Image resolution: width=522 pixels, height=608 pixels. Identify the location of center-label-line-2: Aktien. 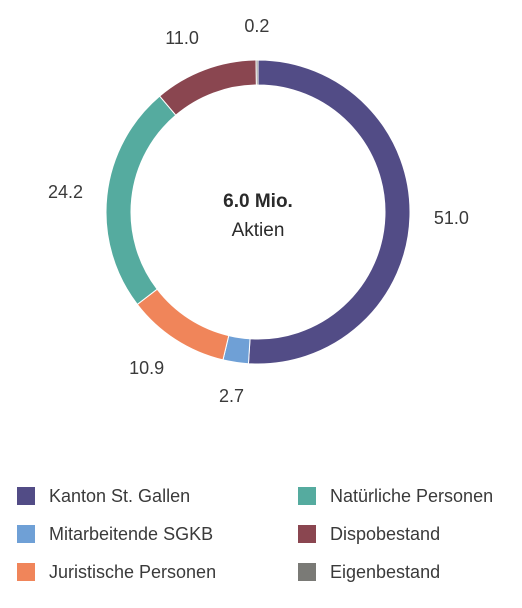
(258, 230).